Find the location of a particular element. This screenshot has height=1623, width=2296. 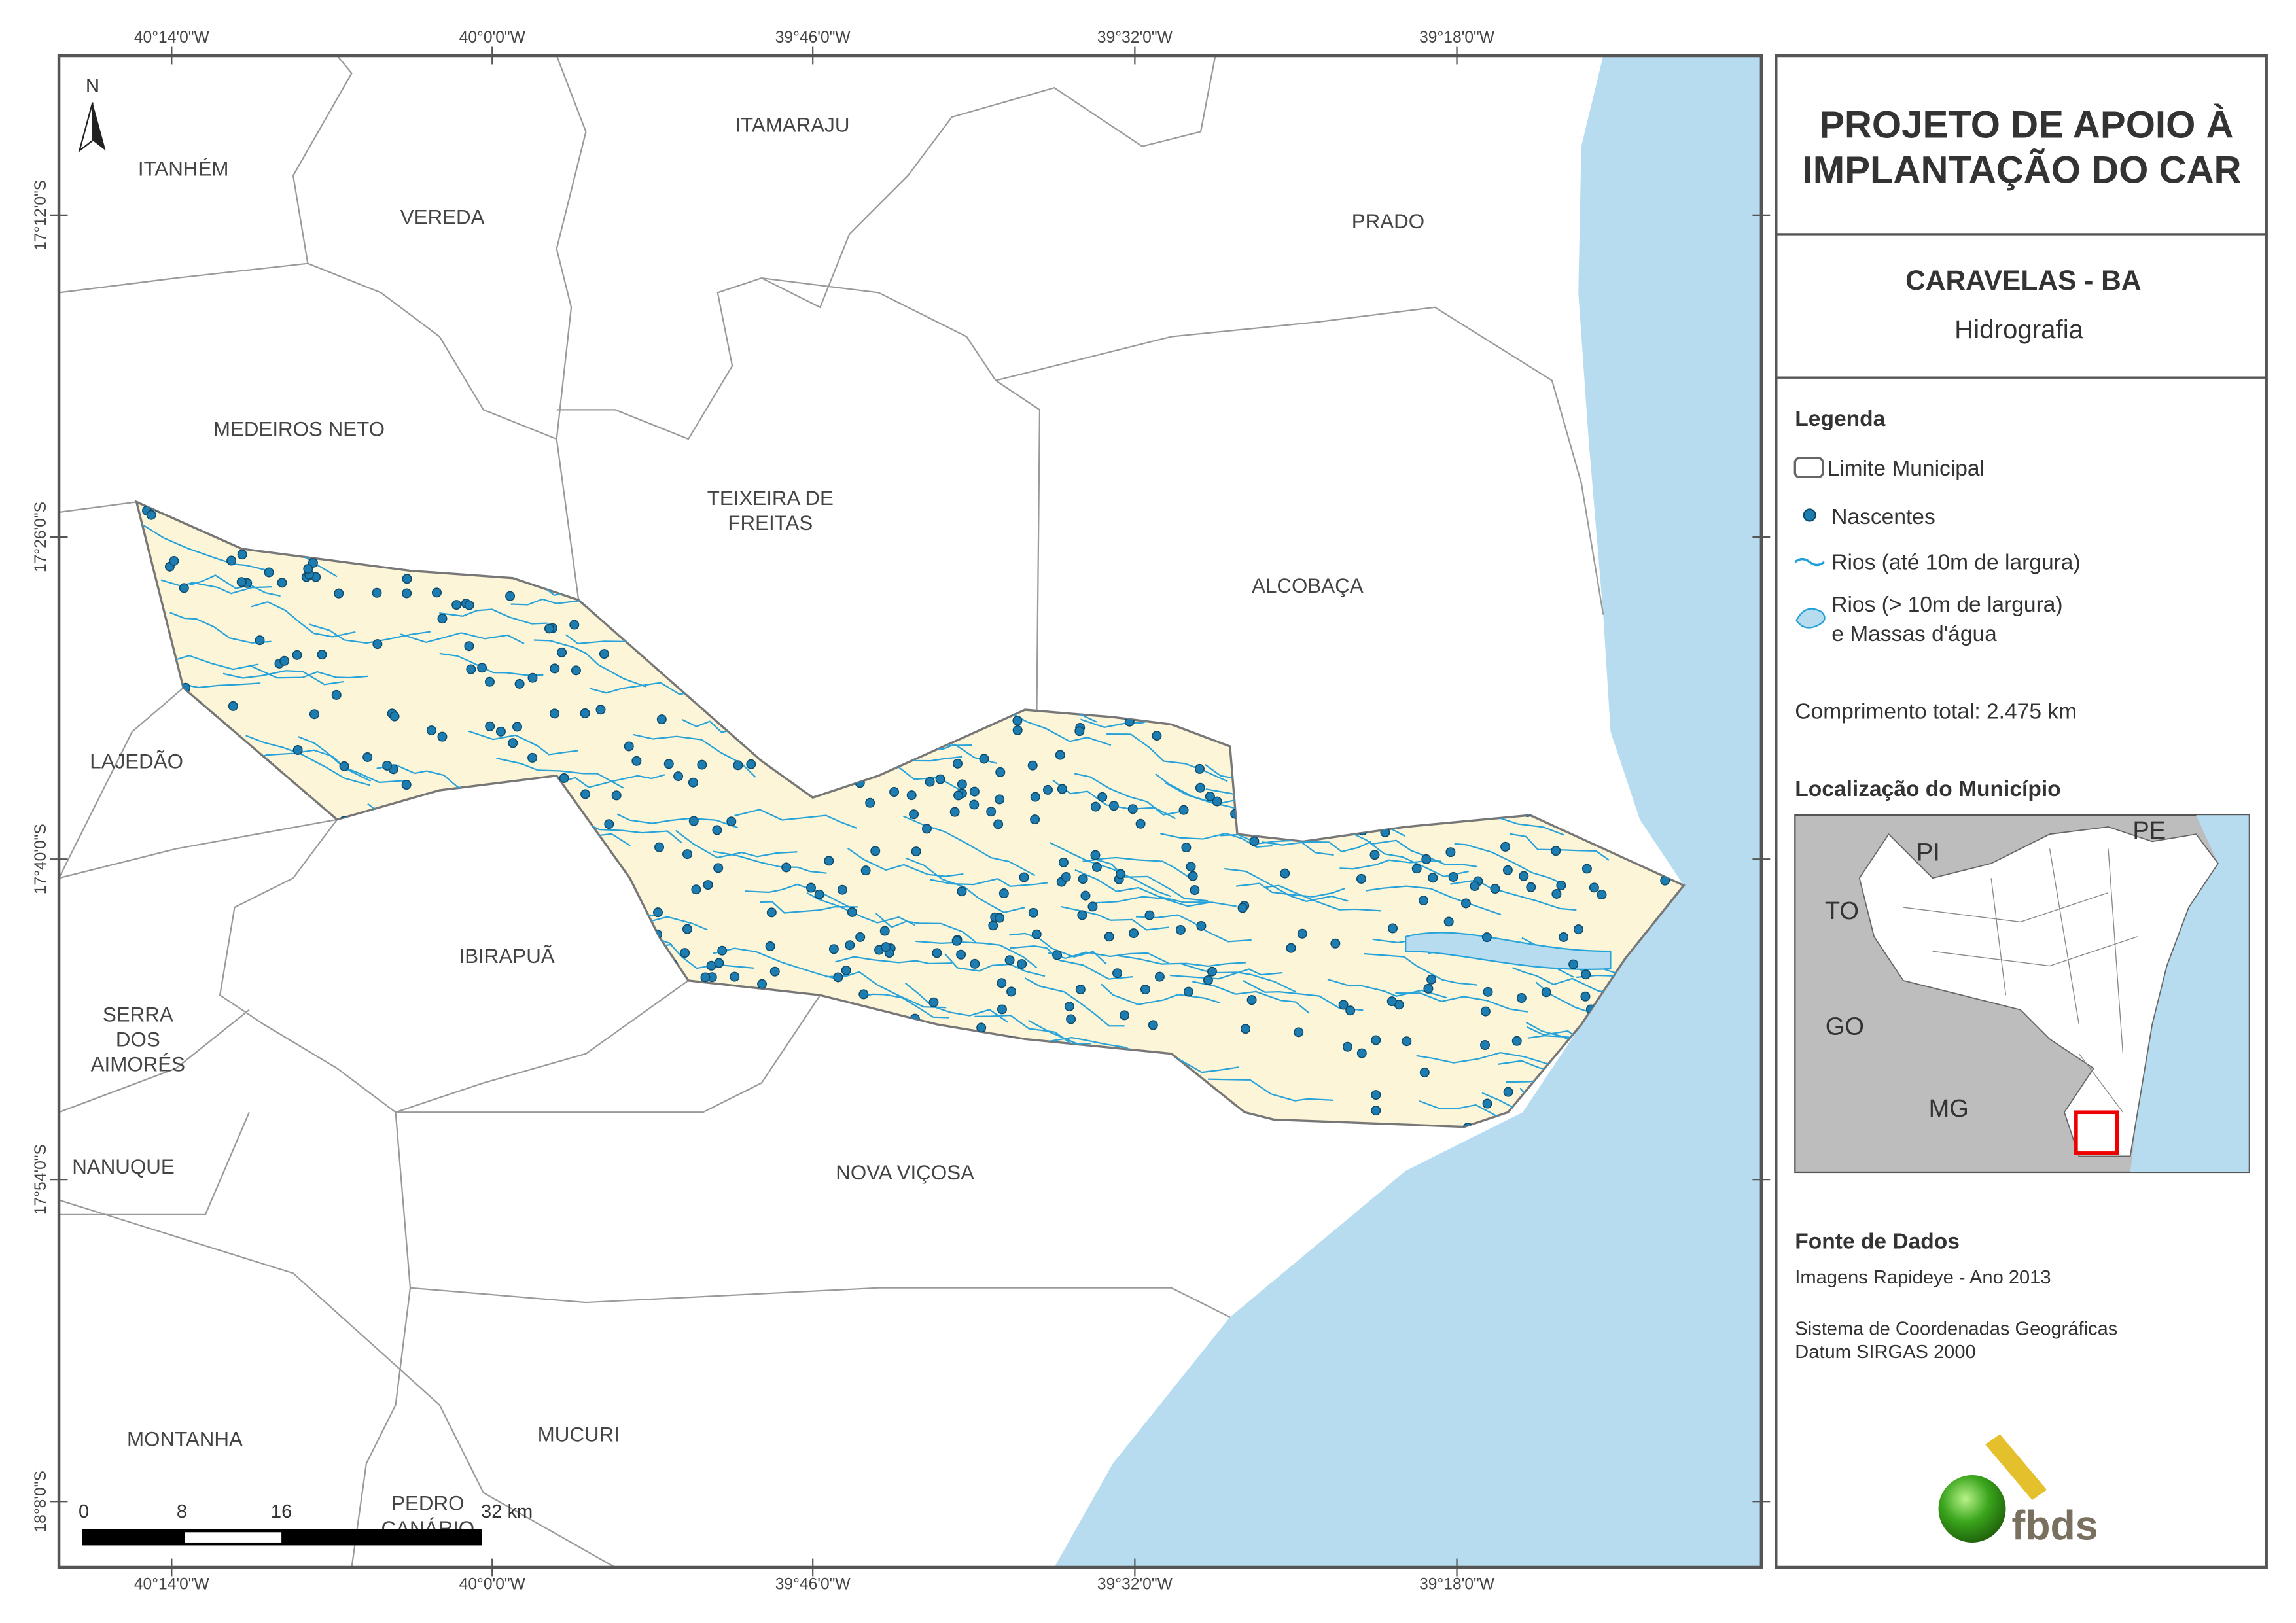

scale-label: 16 is located at coordinates (281, 1511).